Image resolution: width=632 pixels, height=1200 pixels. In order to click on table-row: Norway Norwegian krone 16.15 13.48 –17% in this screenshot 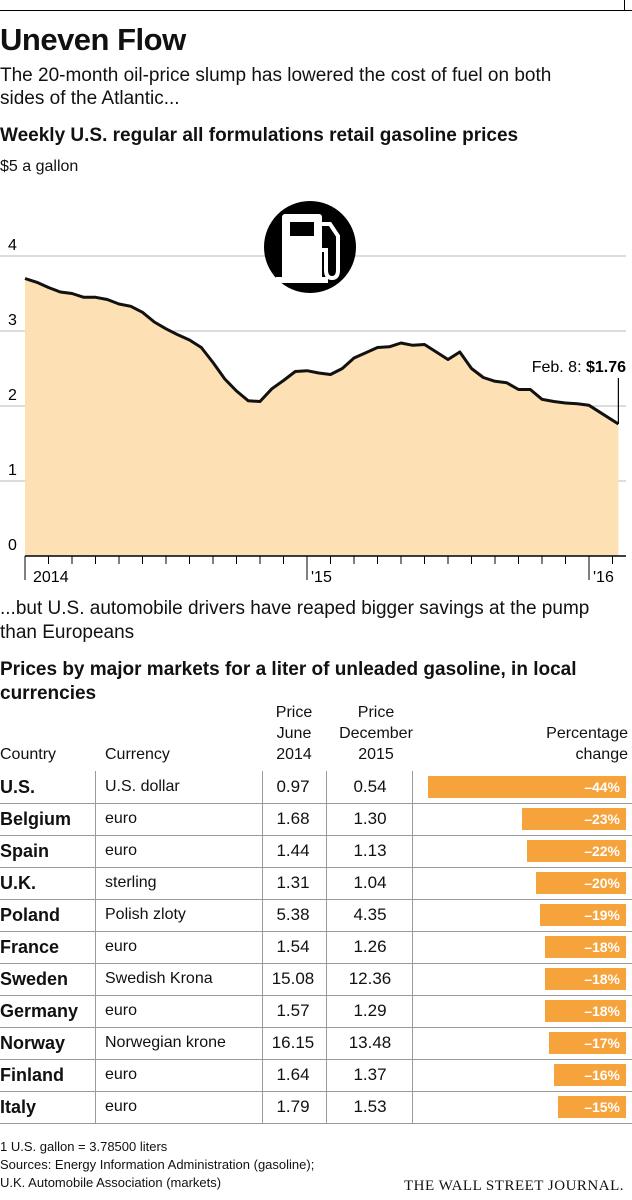, I will do `click(316, 1043)`.